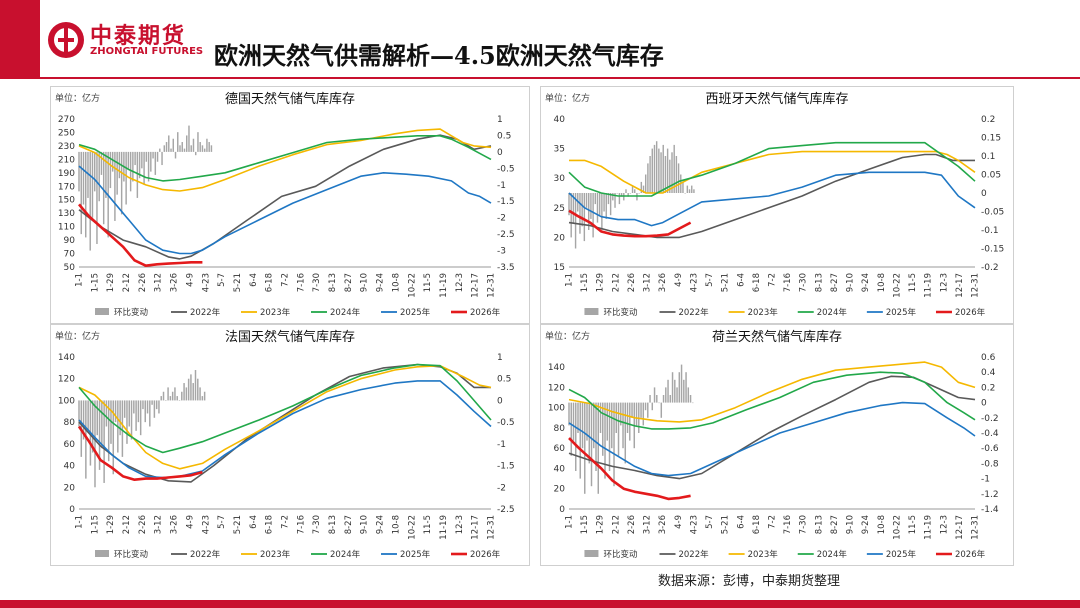 The width and height of the screenshot is (1080, 608). What do you see at coordinates (556, 409) in the screenshot?
I see `y-tick-label: 100` at bounding box center [556, 409].